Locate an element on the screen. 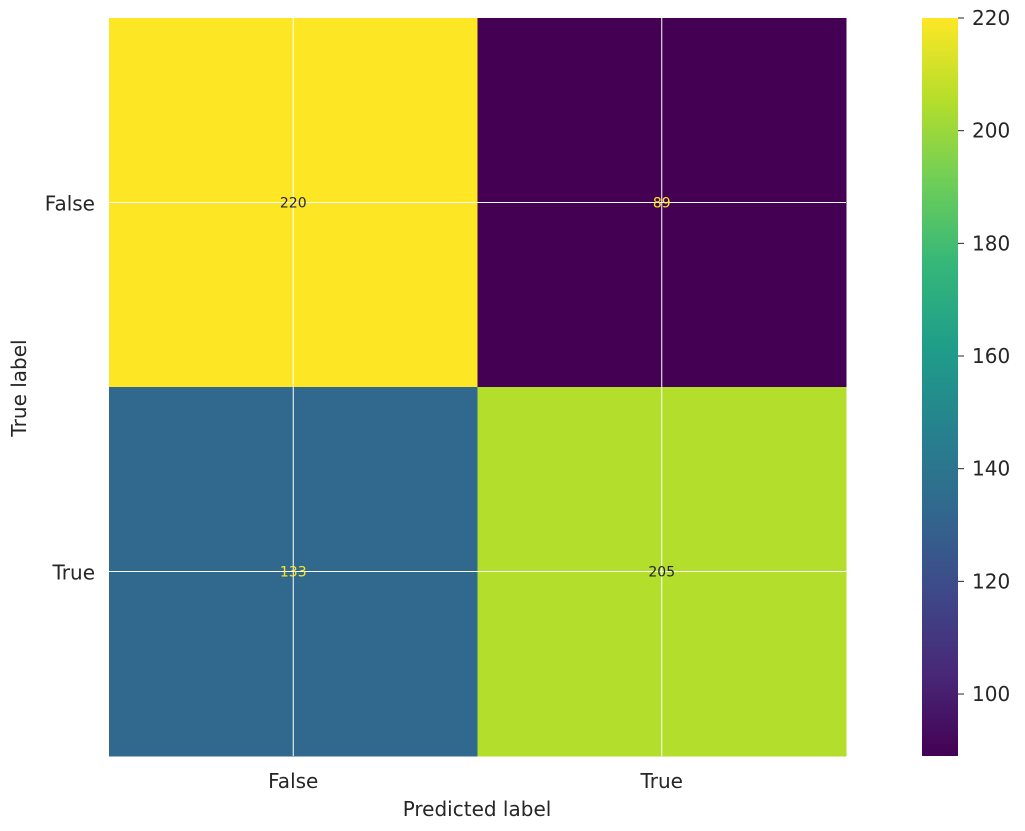 The height and width of the screenshot is (831, 1025). y-tick-label: False is located at coordinates (70, 204).